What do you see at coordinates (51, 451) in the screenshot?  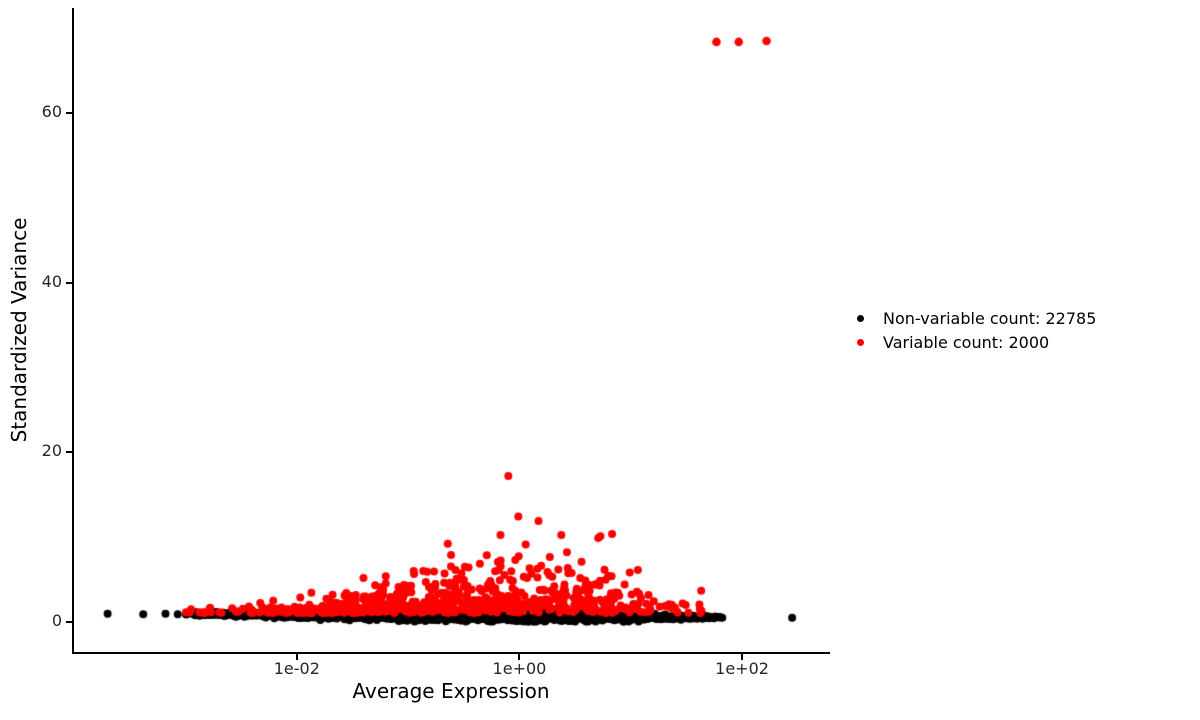 I see `y-tick-label: 20` at bounding box center [51, 451].